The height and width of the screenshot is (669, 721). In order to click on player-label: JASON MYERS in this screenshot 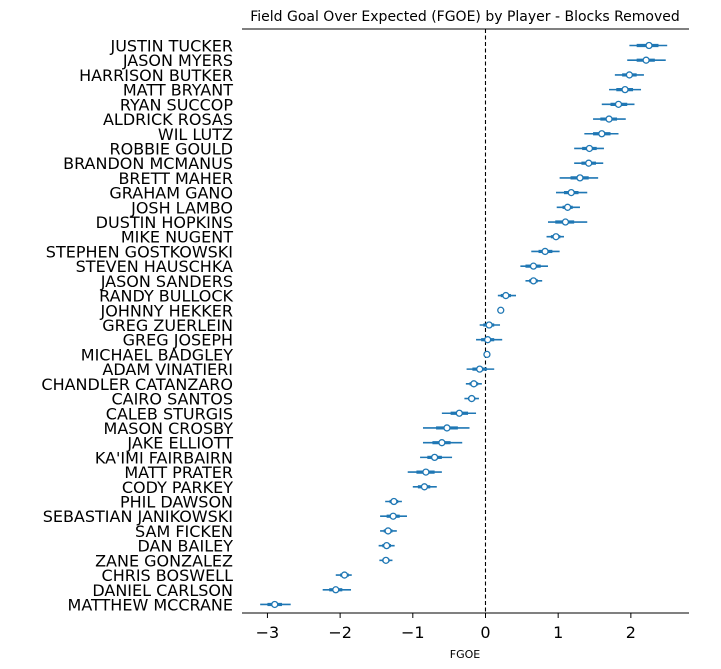, I will do `click(177, 60)`.